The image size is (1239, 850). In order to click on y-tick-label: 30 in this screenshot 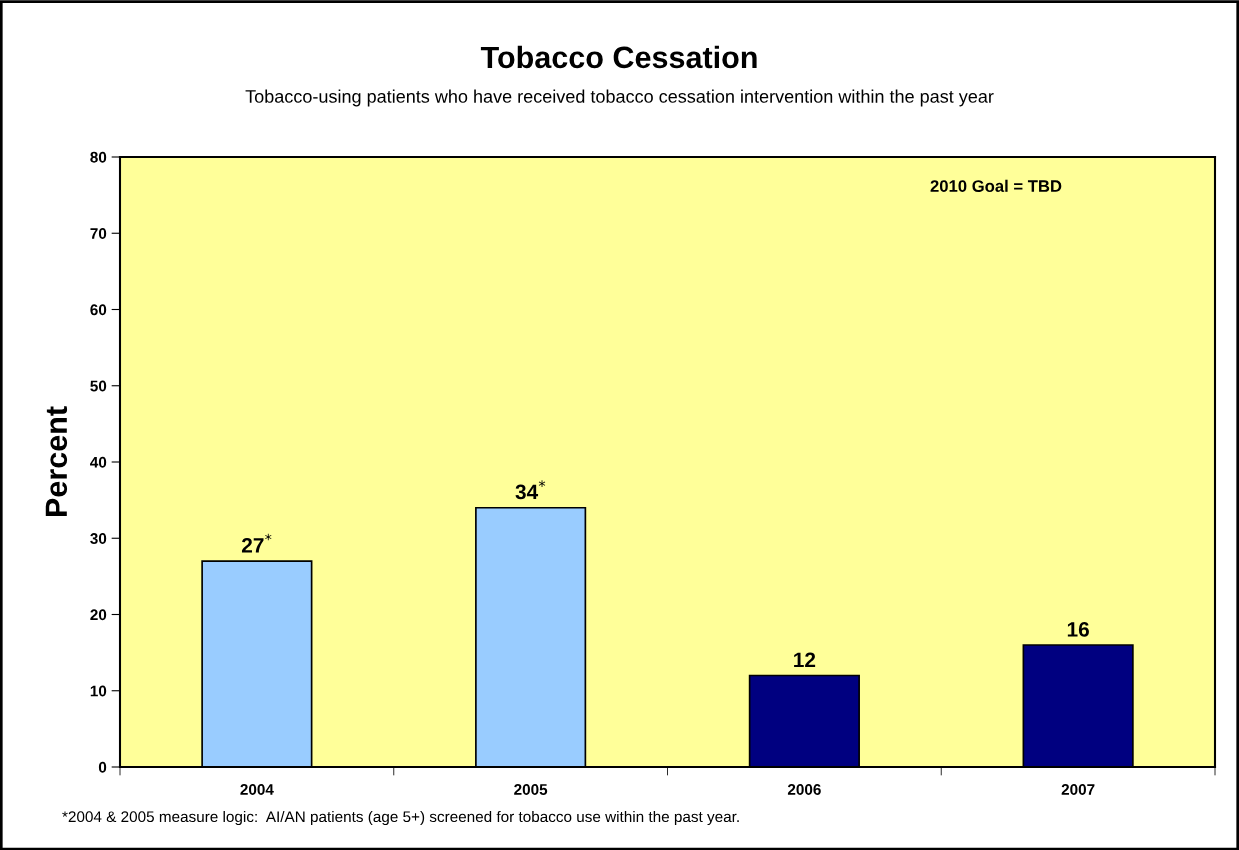, I will do `click(98, 538)`.